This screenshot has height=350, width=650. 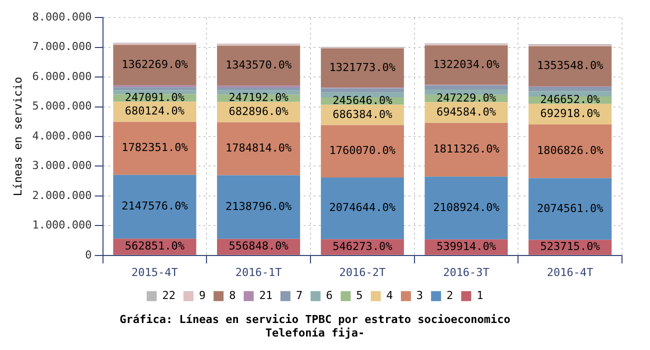 I want to click on data-label: 247229.0%, so click(x=466, y=97).